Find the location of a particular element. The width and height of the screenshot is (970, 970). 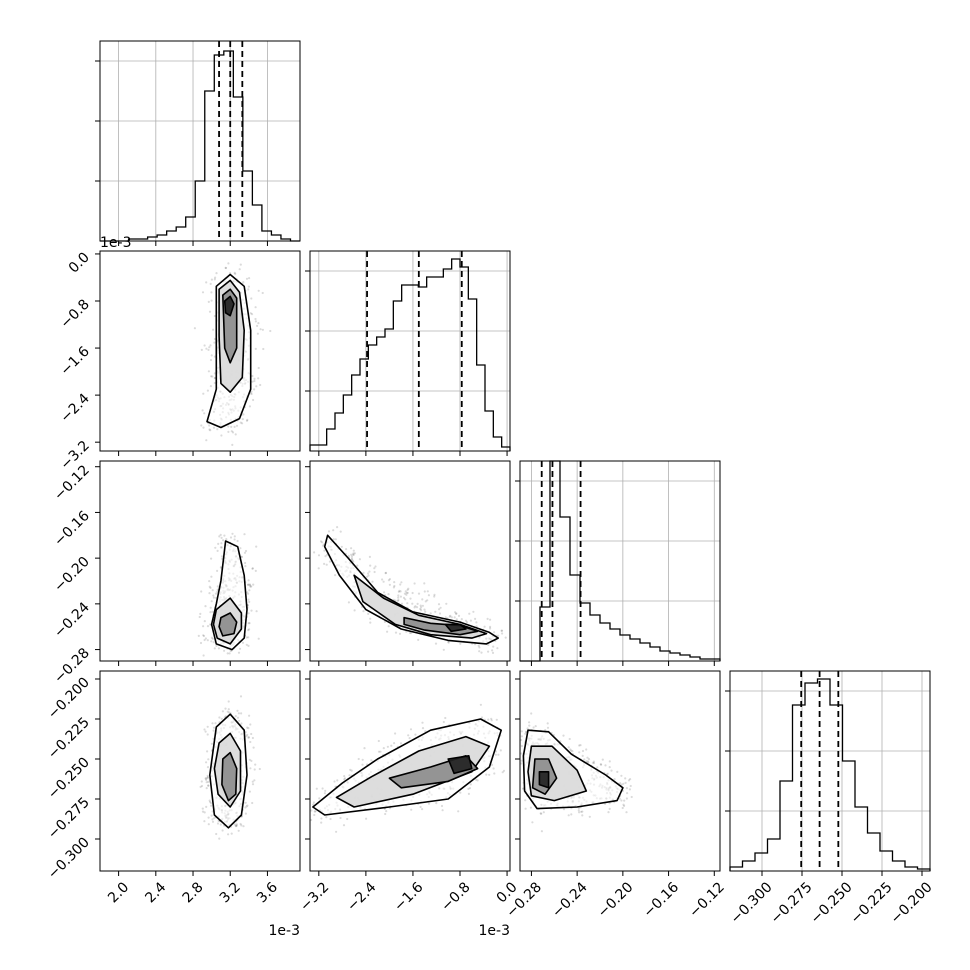

x-tick-label: 3.2 is located at coordinates (230, 892).